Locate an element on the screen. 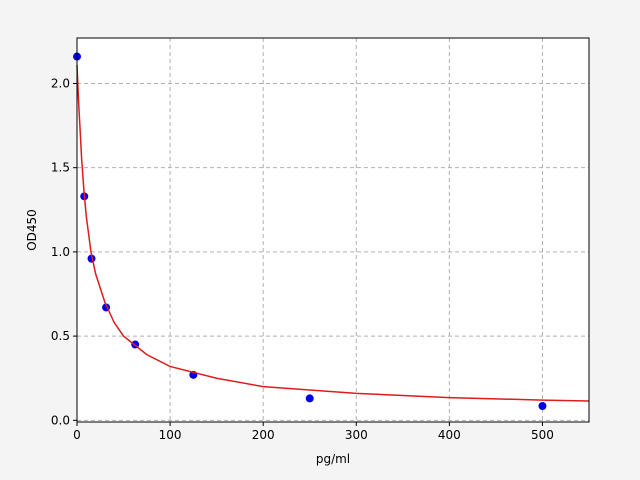  y-tick-label: 0.0 is located at coordinates (60, 420).